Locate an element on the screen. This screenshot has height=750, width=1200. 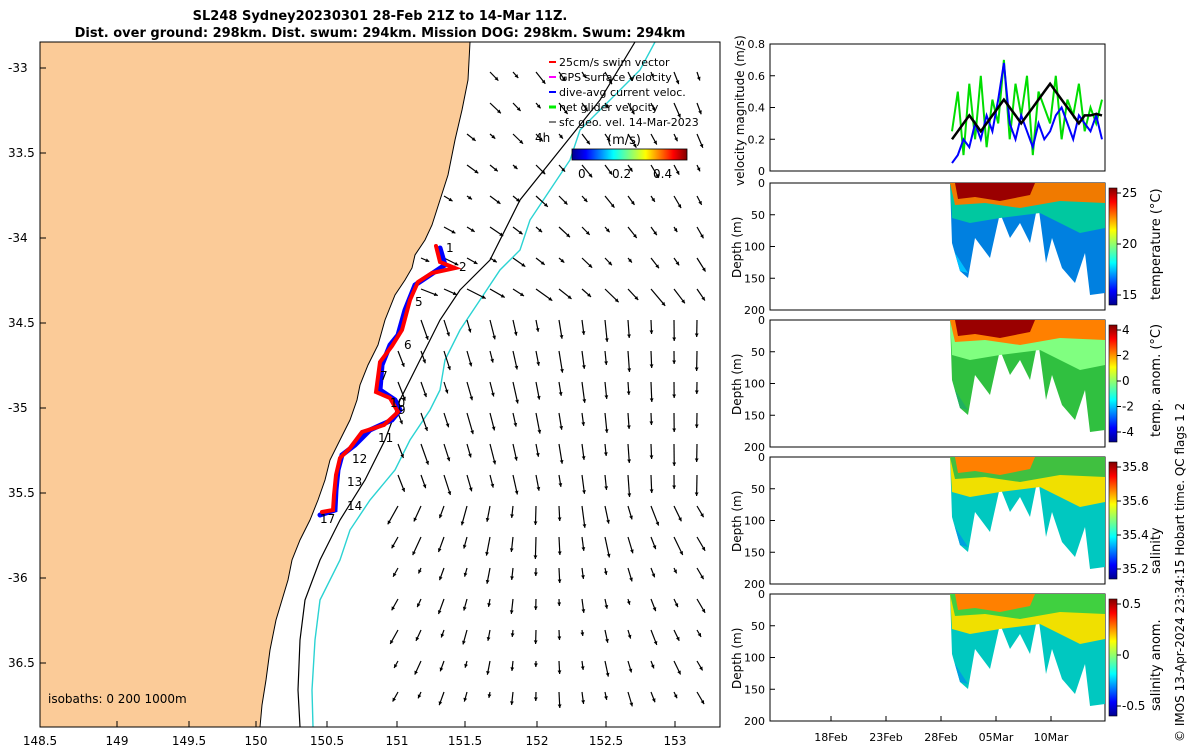
colorbar-tick-label: 2 is located at coordinates (1126, 356).